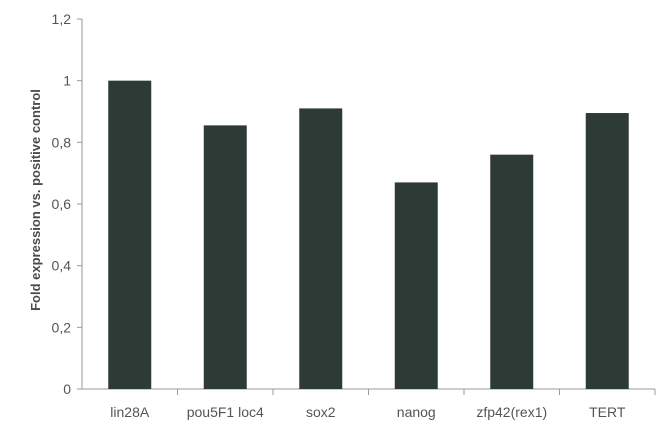 This screenshot has height=430, width=666. What do you see at coordinates (62, 142) in the screenshot?
I see `y-tick-label: 0,8` at bounding box center [62, 142].